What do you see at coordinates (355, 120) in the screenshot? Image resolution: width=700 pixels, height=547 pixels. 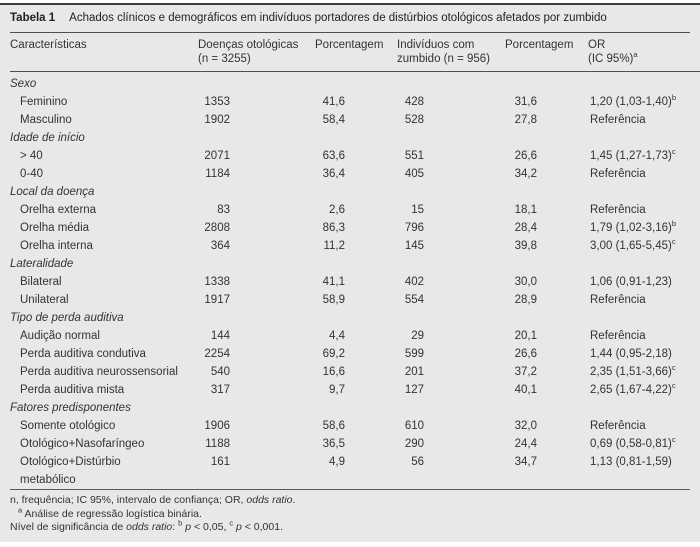 I see `table-row: Masculino 1902 58,4 528 27,8 Referência` at bounding box center [355, 120].